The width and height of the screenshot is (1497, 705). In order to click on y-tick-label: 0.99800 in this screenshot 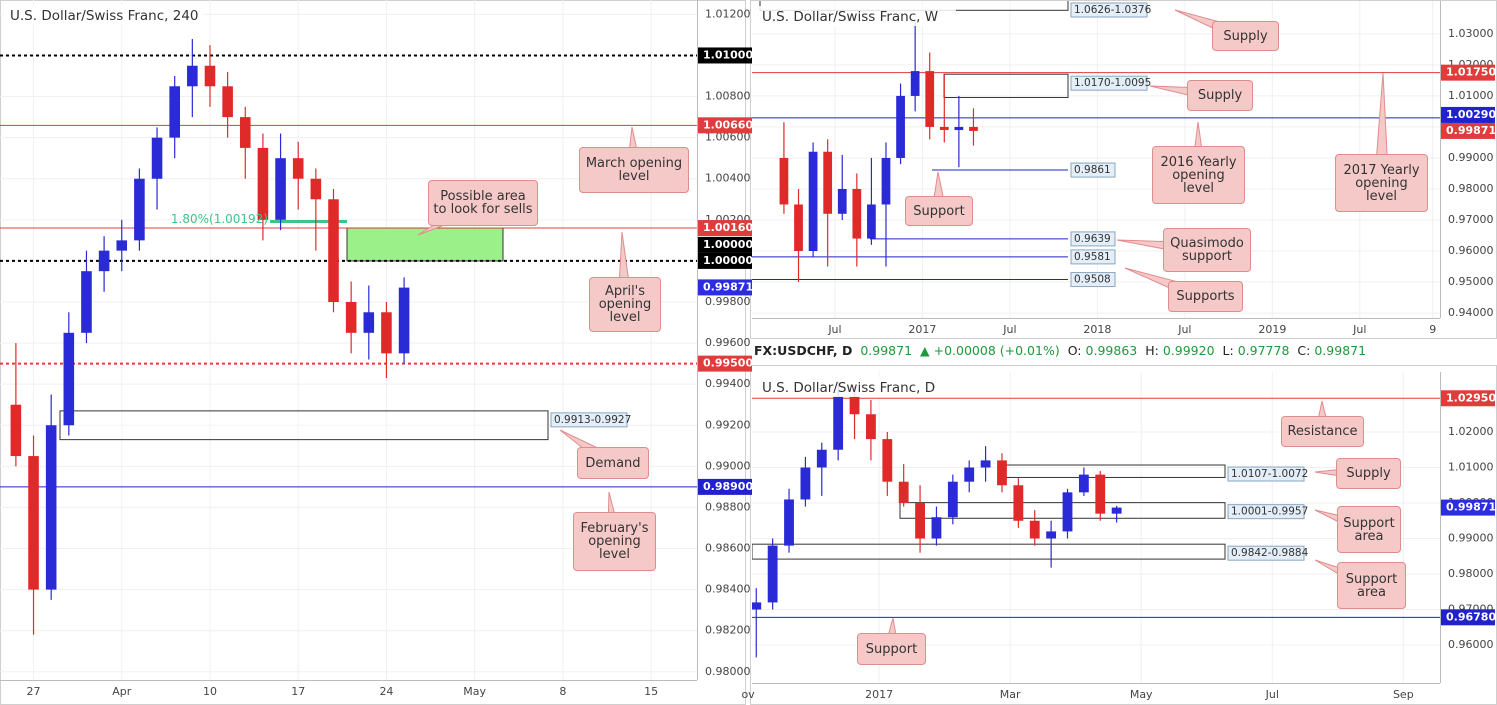, I will do `click(728, 301)`.